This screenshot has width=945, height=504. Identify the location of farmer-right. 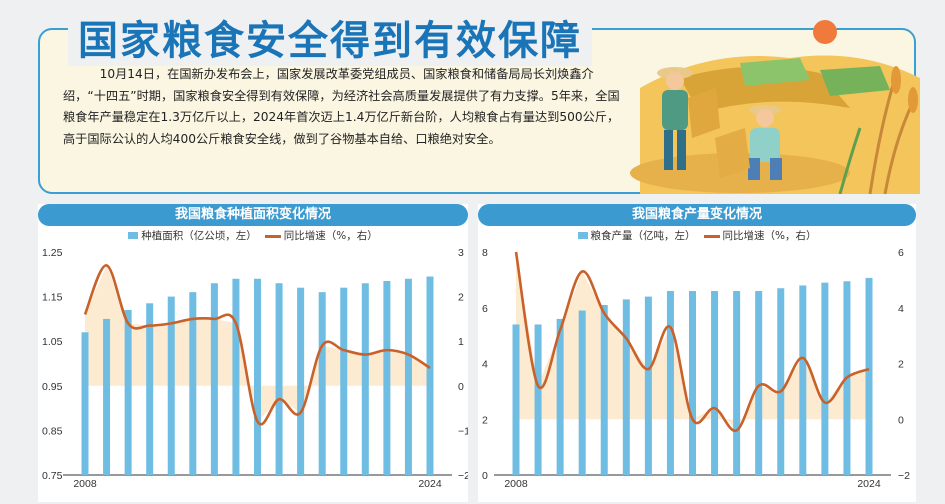
(748, 142).